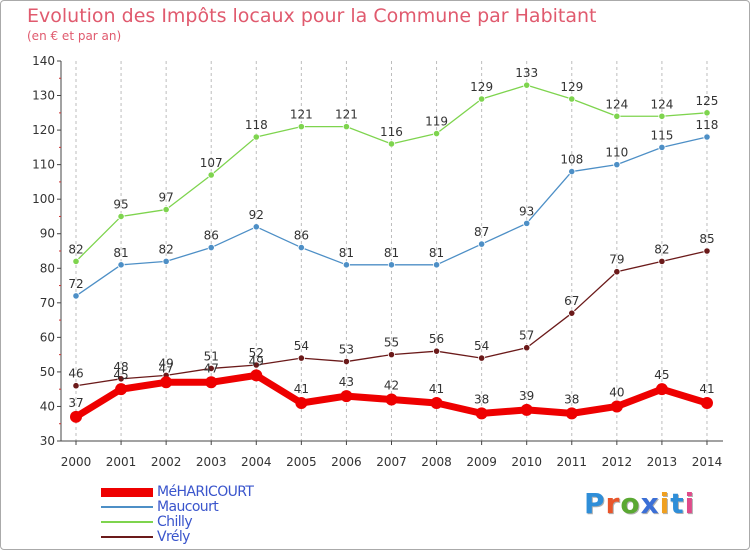  Describe the element at coordinates (256, 125) in the screenshot. I see `data-label: 118` at that location.